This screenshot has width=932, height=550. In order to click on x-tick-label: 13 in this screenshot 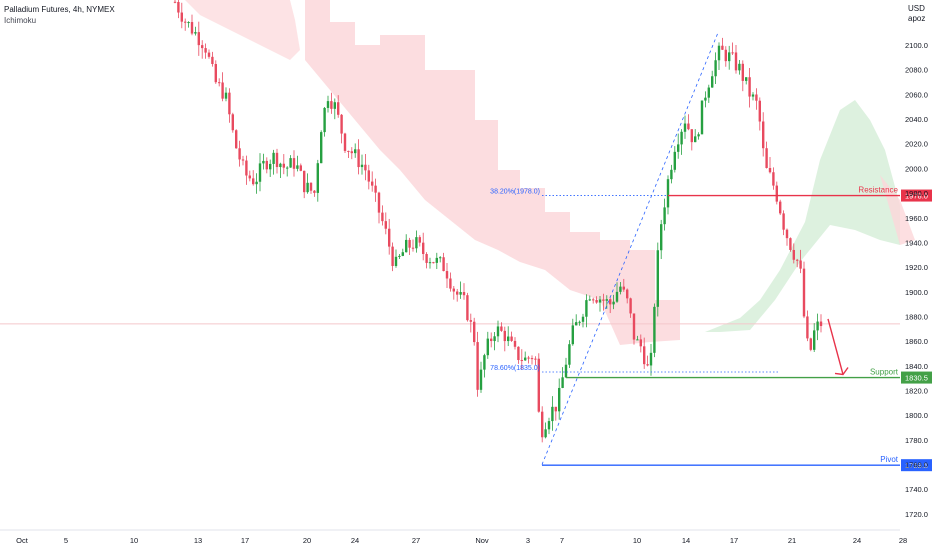, I will do `click(198, 540)`.